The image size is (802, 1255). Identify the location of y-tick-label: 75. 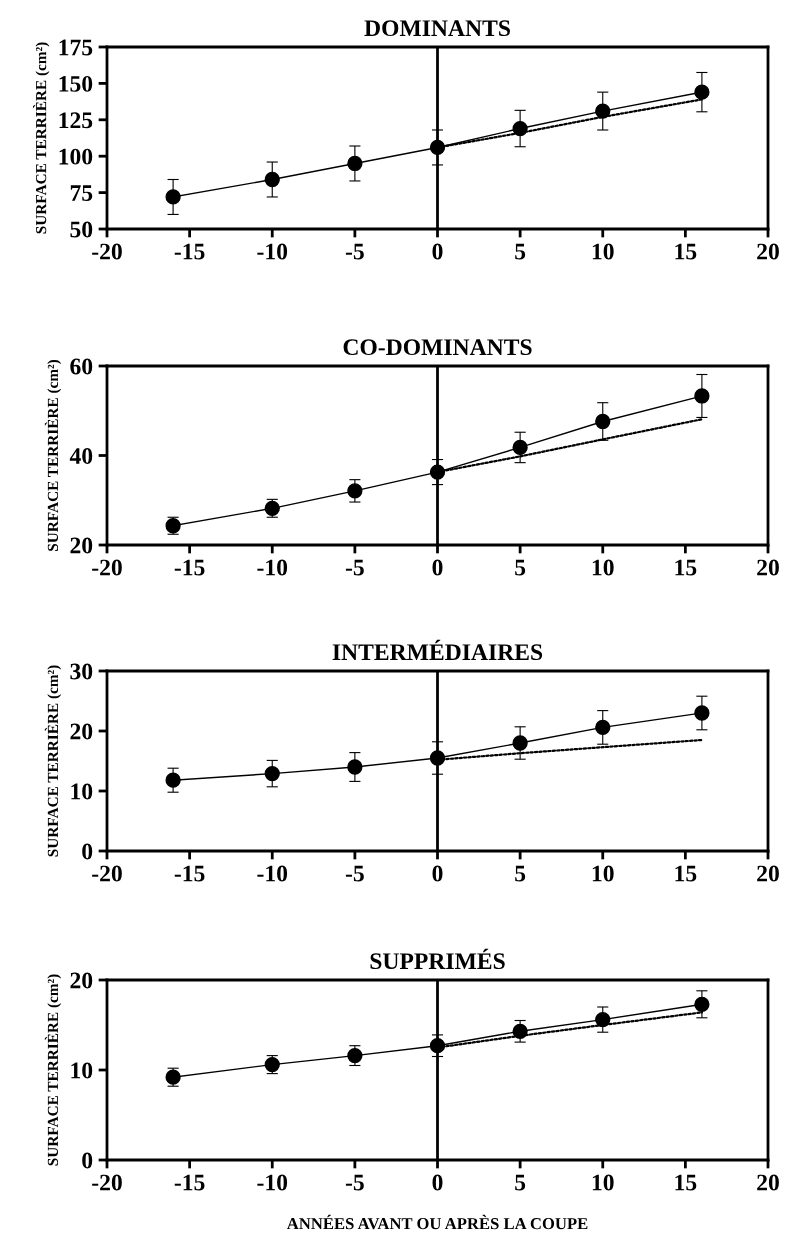
(81, 193).